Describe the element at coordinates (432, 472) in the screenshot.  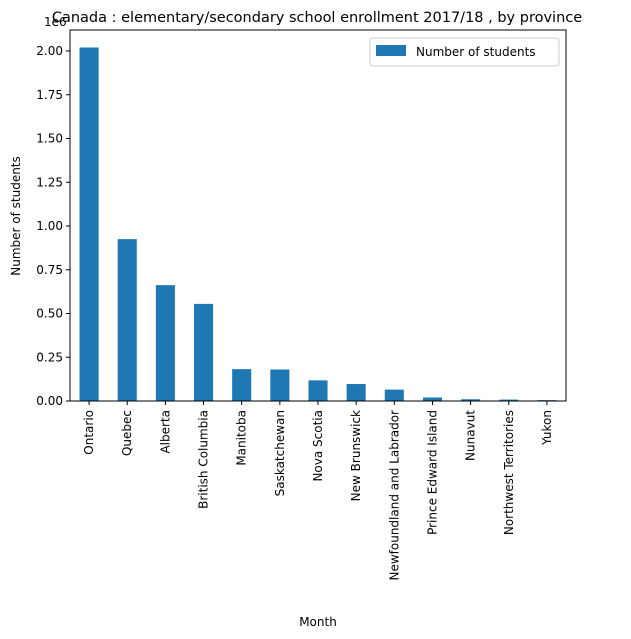
I see `x-tick-label: Prince Edward Island` at that location.